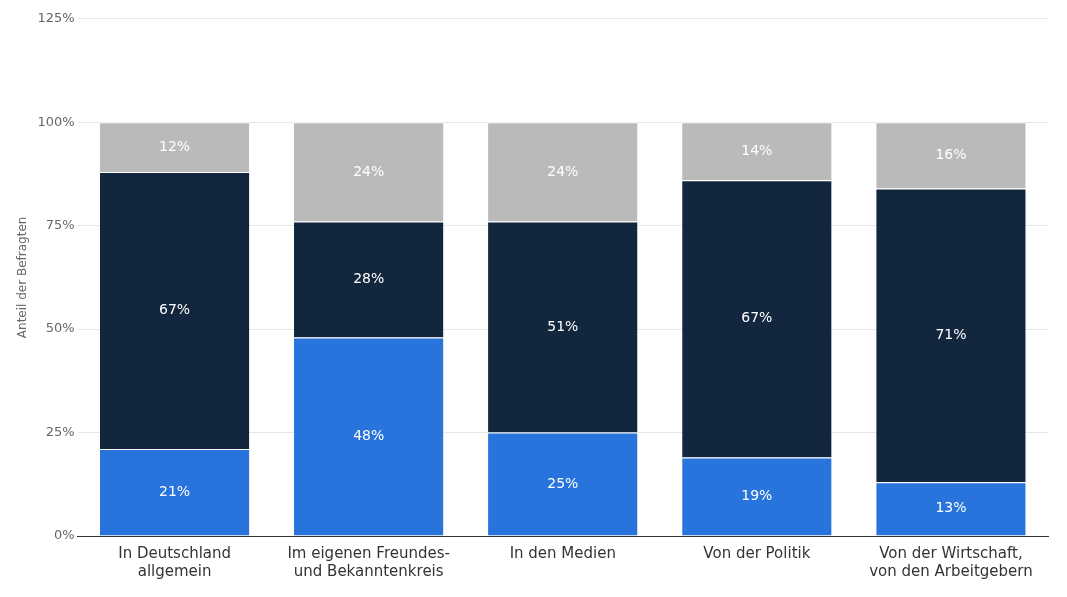  What do you see at coordinates (22, 277) in the screenshot?
I see `y-axis-title: Anteil der Befragten` at bounding box center [22, 277].